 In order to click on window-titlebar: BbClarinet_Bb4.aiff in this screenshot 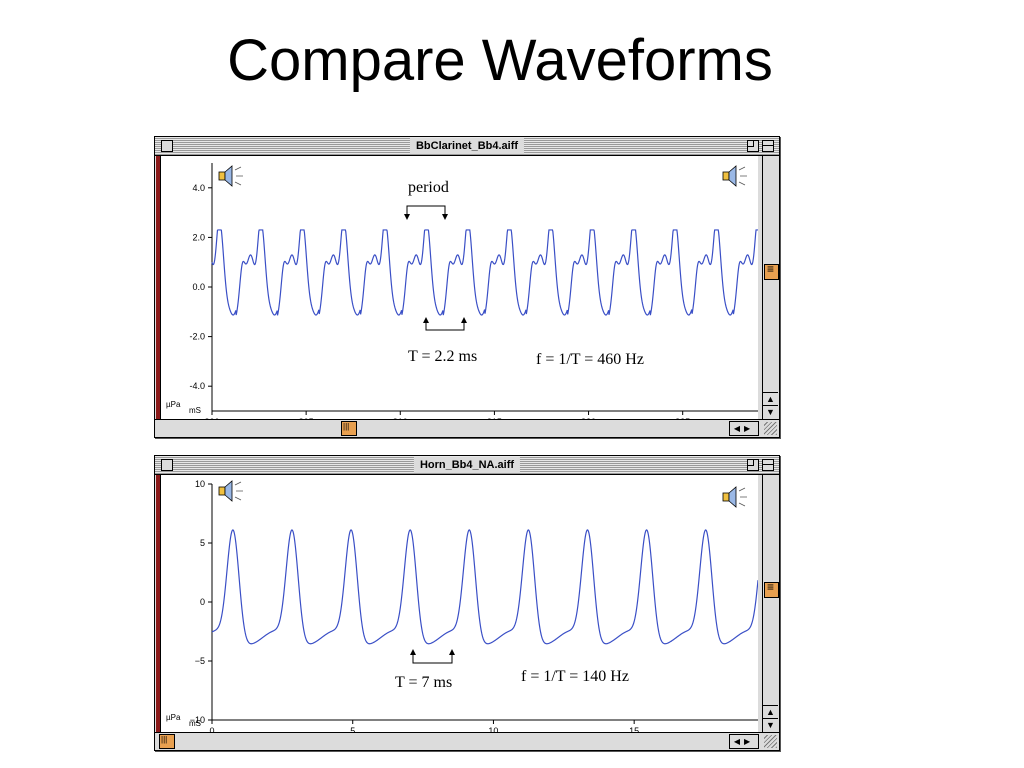, I will do `click(467, 146)`.